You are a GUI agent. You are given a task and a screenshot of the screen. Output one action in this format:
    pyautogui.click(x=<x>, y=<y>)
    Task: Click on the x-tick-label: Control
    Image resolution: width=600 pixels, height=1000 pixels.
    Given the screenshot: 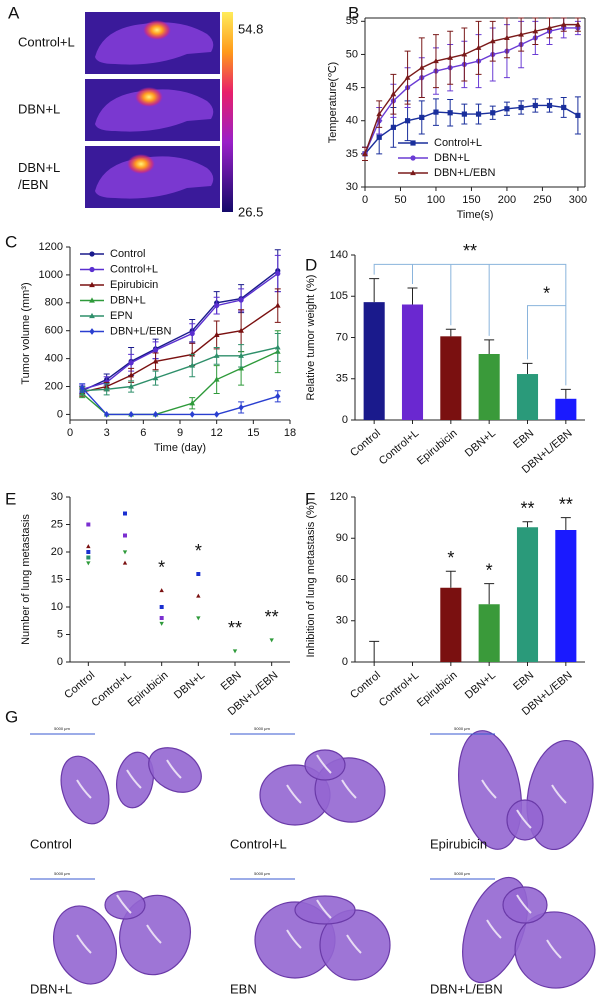 What is the action you would take?
    pyautogui.click(x=365, y=685)
    